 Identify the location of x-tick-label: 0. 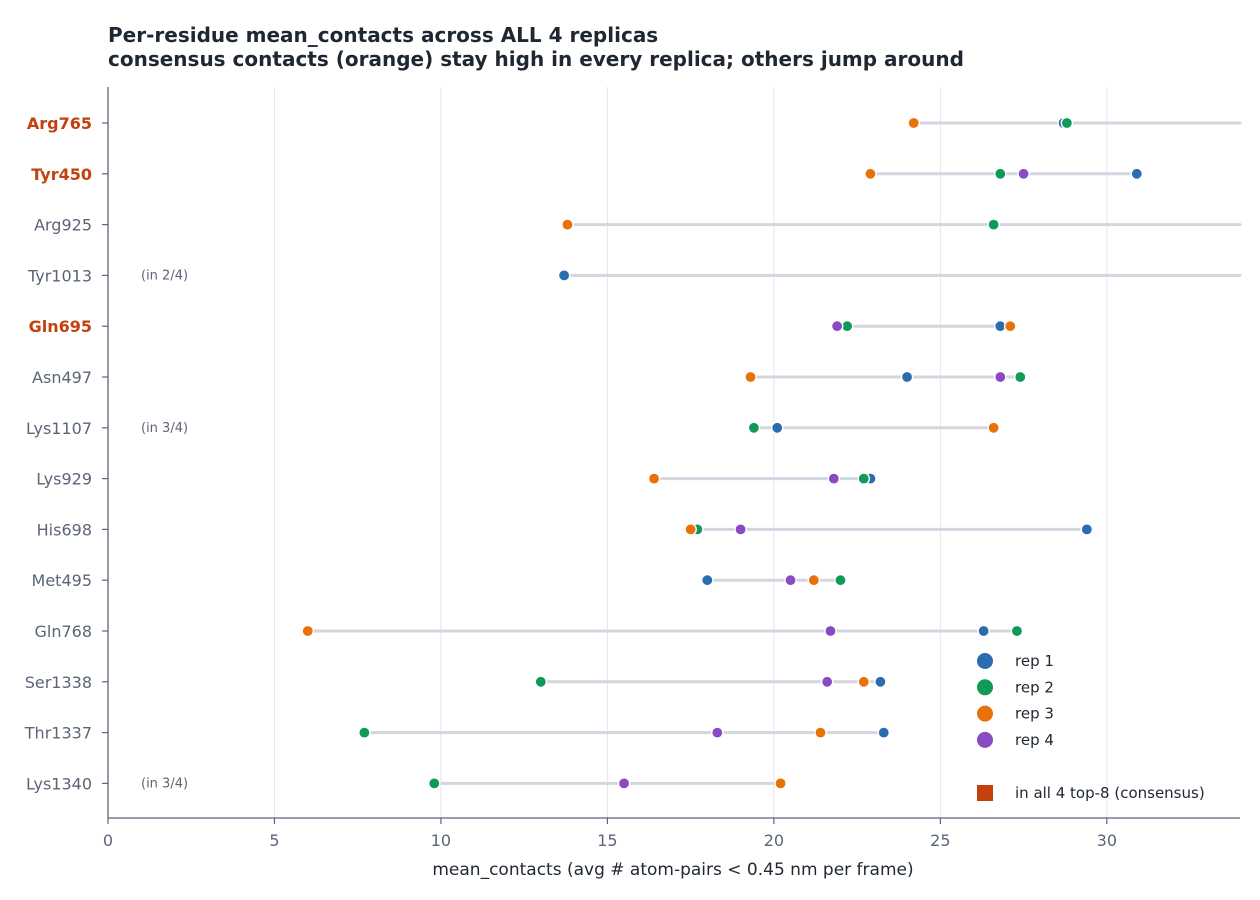
(108, 840).